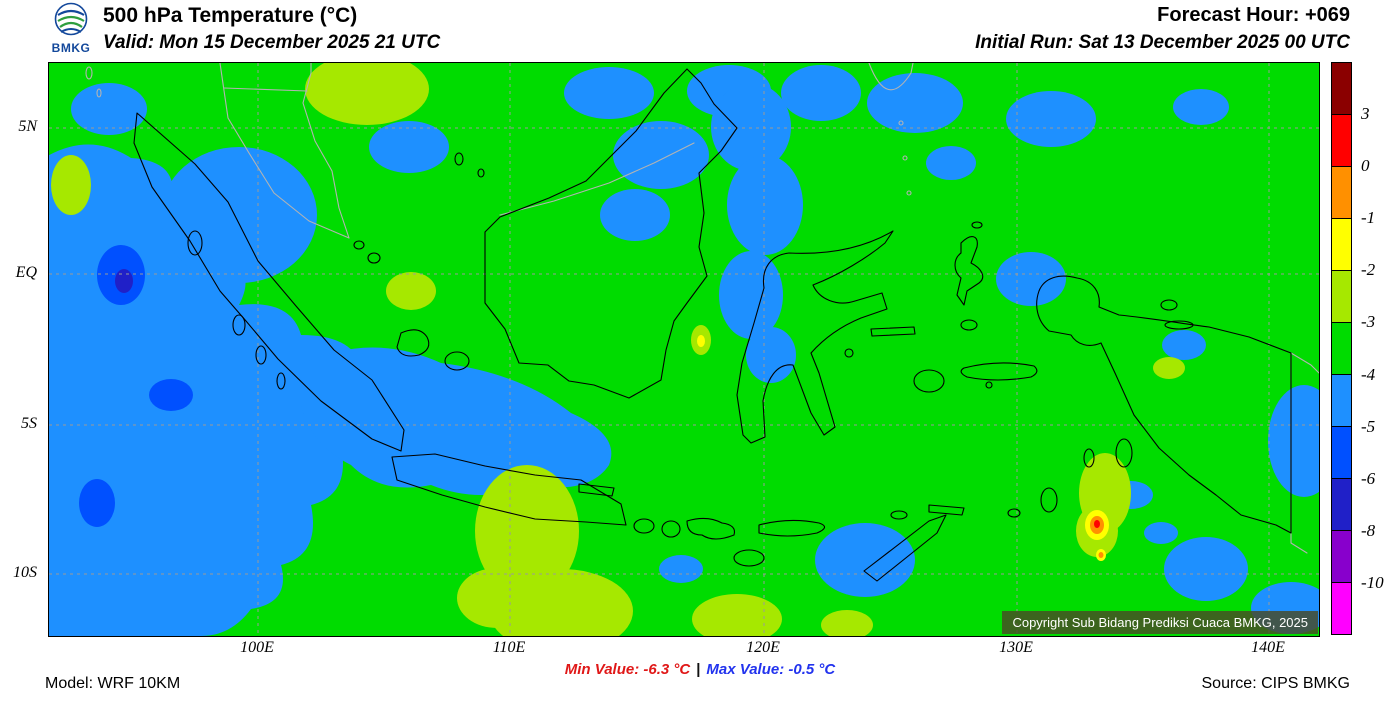 The height and width of the screenshot is (709, 1400). Describe the element at coordinates (1372, 582) in the screenshot. I see `colorbar-tick-label: -10` at that location.